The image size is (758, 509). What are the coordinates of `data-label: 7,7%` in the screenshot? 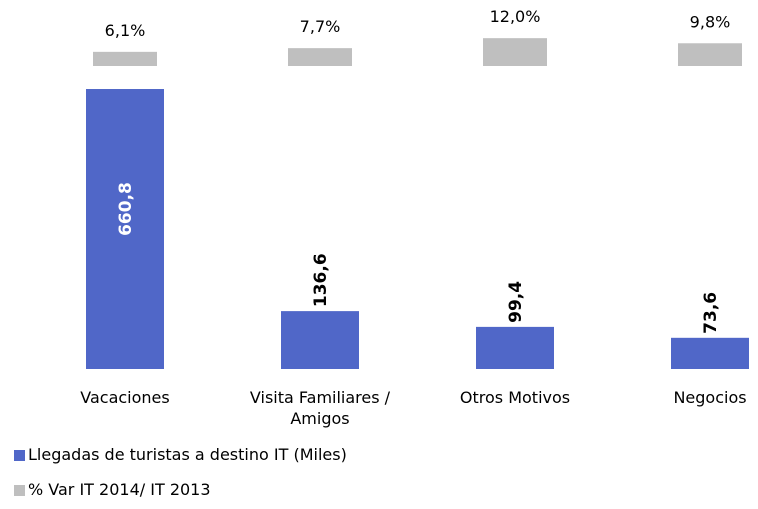 It's located at (320, 26).